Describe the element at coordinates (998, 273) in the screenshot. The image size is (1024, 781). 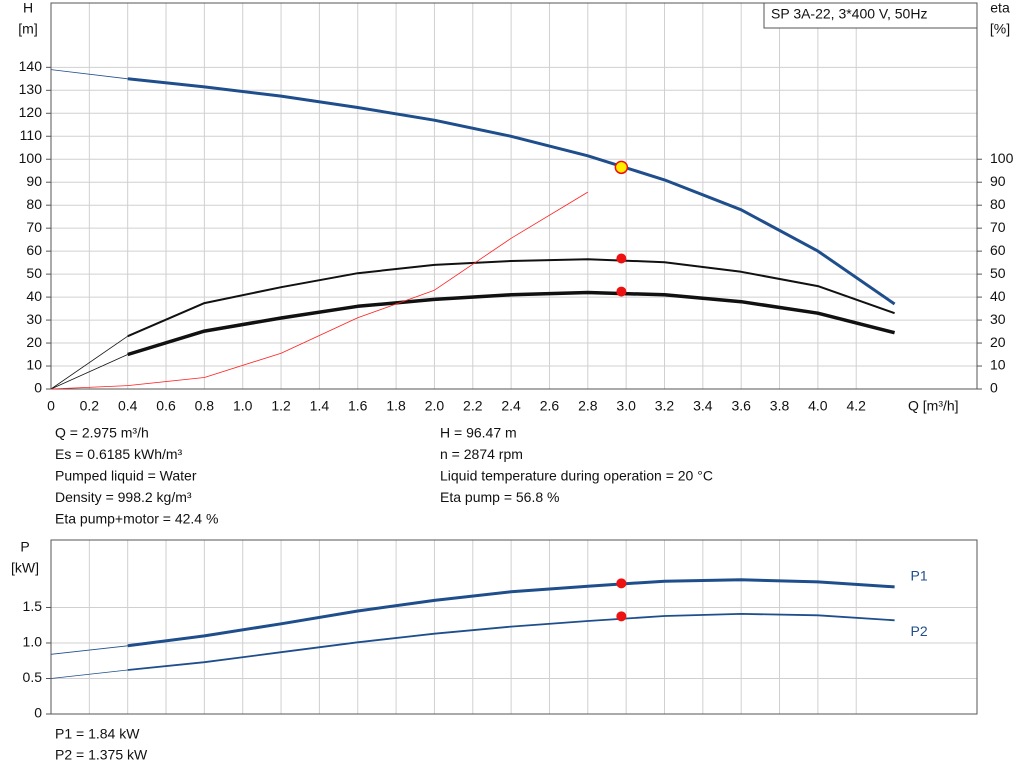
I see `y2-tick-label: 50` at that location.